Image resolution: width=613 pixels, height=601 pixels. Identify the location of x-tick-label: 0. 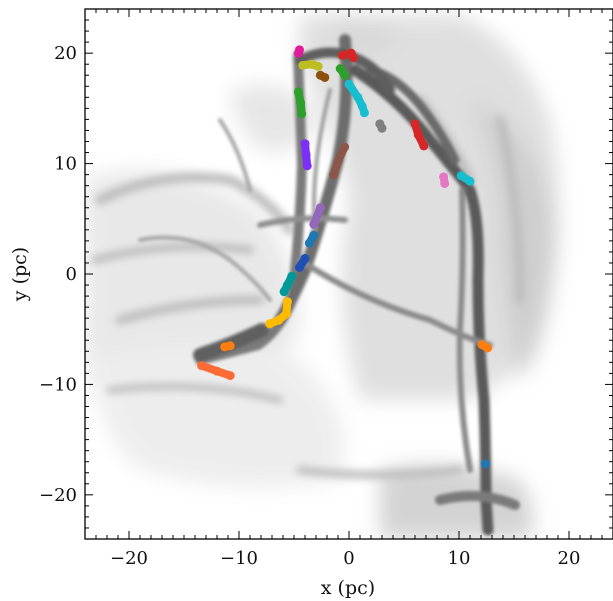
(348, 558).